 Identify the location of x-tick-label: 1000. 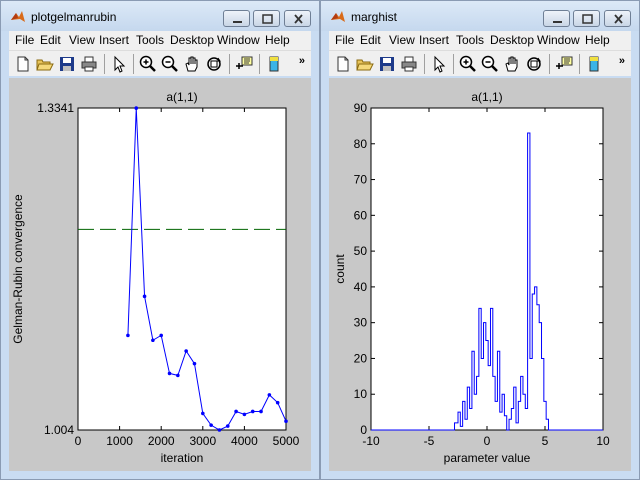
(119, 441).